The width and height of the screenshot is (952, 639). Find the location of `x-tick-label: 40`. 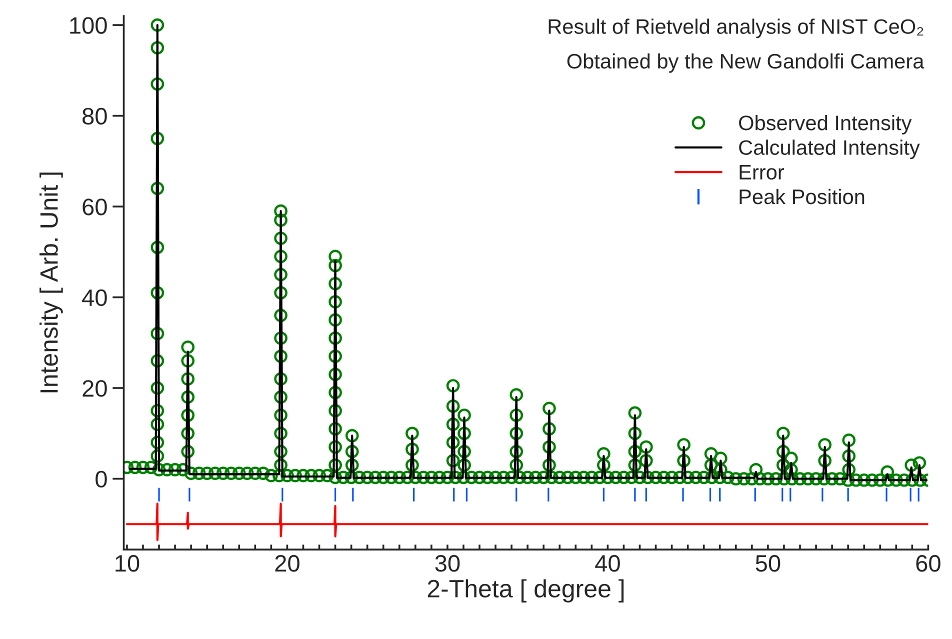

x-tick-label: 40 is located at coordinates (607, 563).